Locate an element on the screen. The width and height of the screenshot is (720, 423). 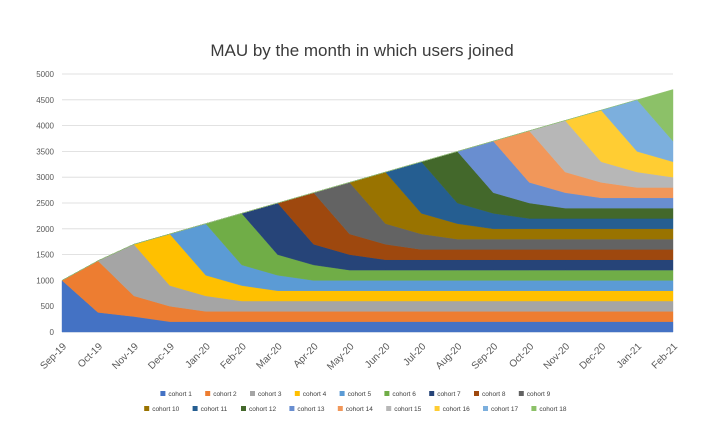
legend-label: cohort 17 is located at coordinates (504, 409).